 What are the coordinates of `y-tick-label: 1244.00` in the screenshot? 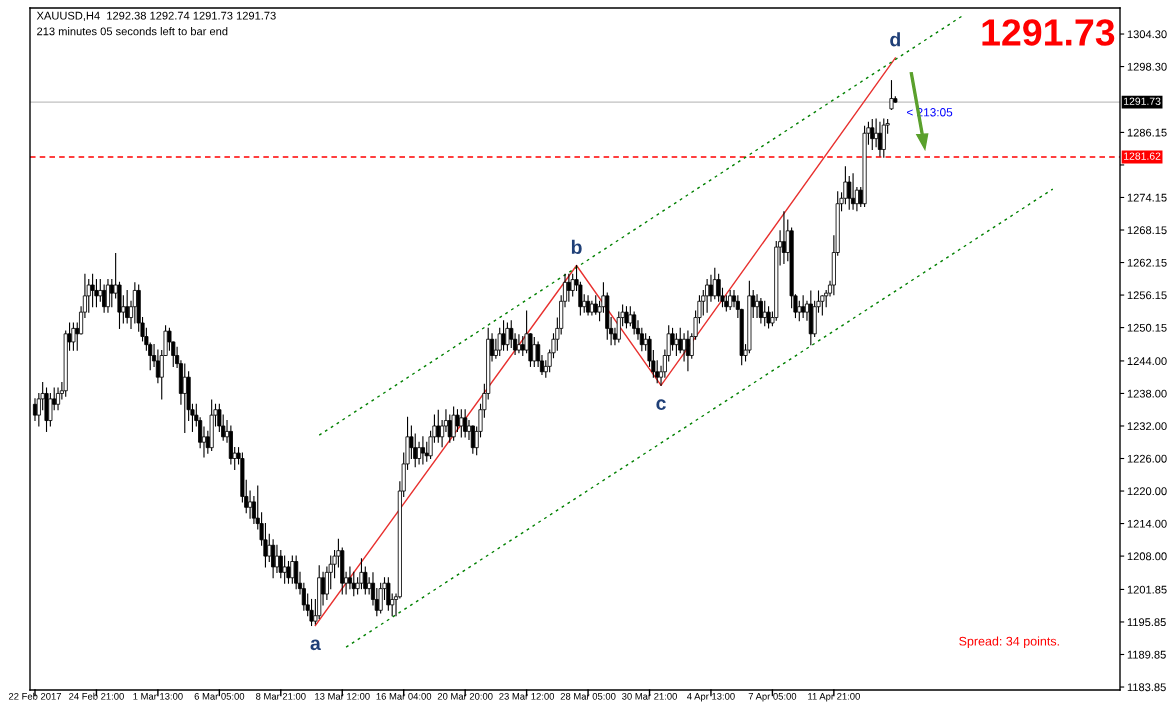 It's located at (1147, 361).